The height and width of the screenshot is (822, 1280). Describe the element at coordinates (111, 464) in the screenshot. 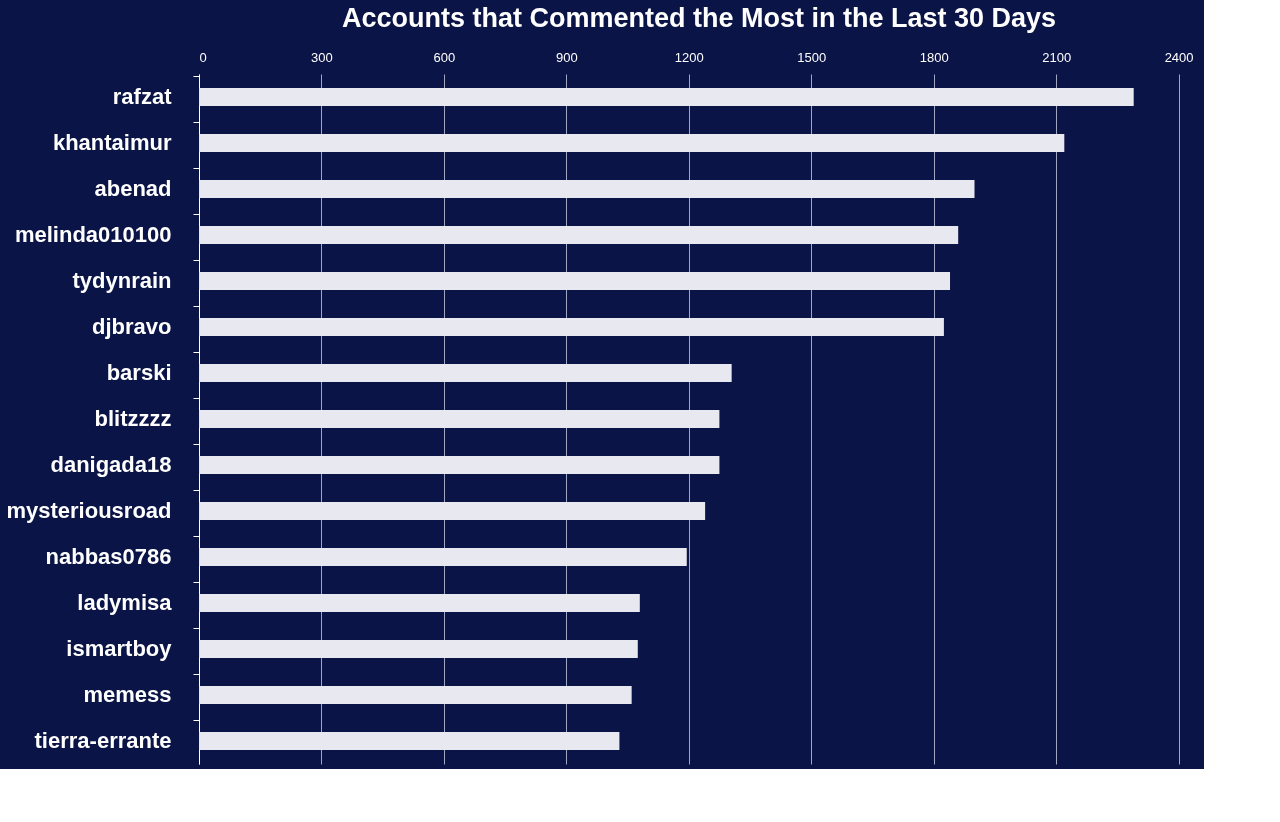

I see `y-tick-label: danigada18` at that location.